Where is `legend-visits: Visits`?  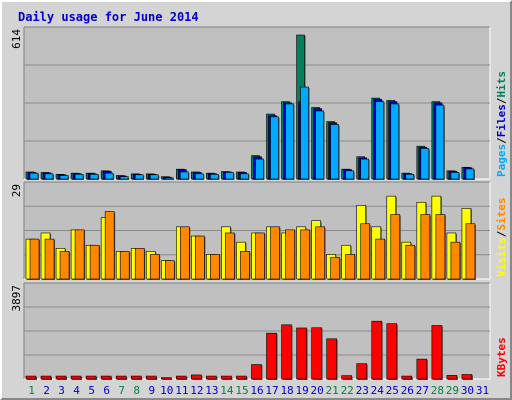 legend-visits: Visits is located at coordinates (501, 257).